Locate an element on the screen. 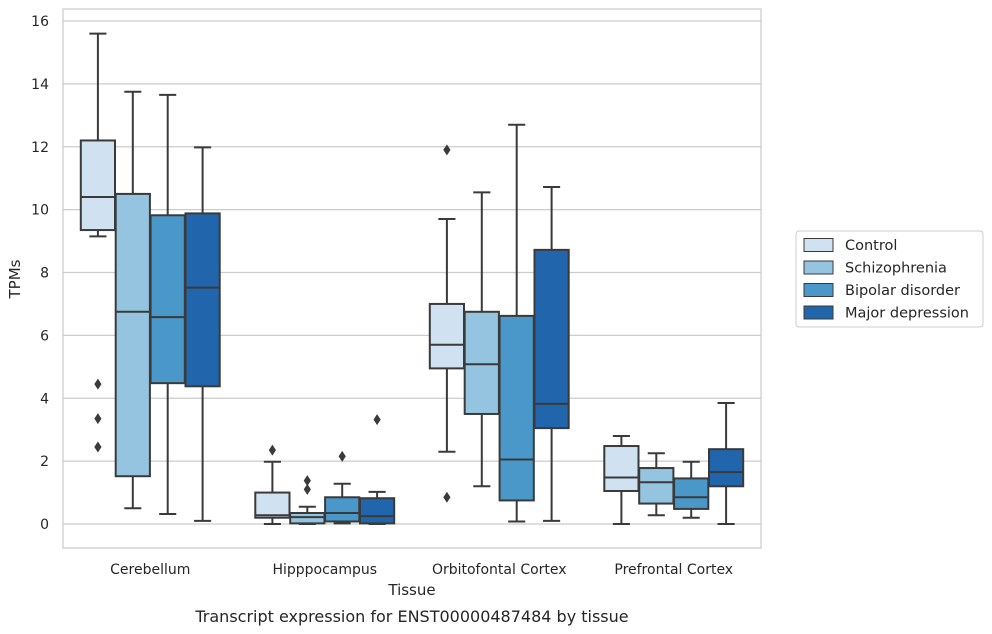 This screenshot has width=992, height=634. x-axis-label: Tissue is located at coordinates (411, 590).